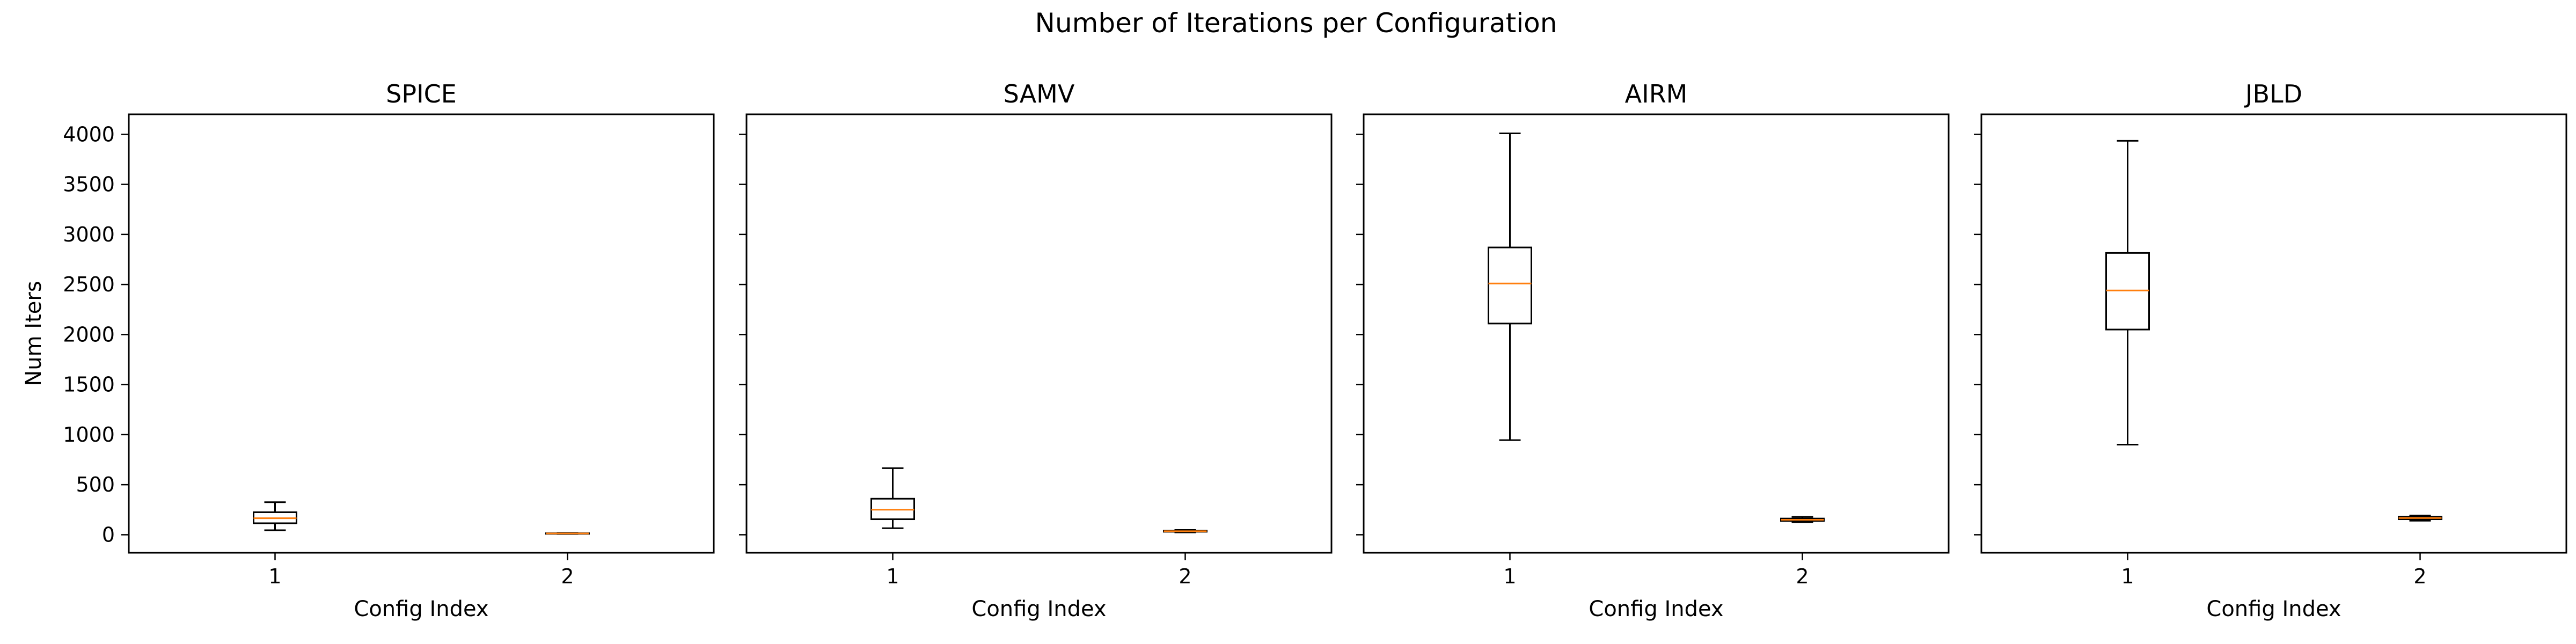 The width and height of the screenshot is (2576, 644). Describe the element at coordinates (1039, 93) in the screenshot. I see `panel-title: SAMV` at that location.